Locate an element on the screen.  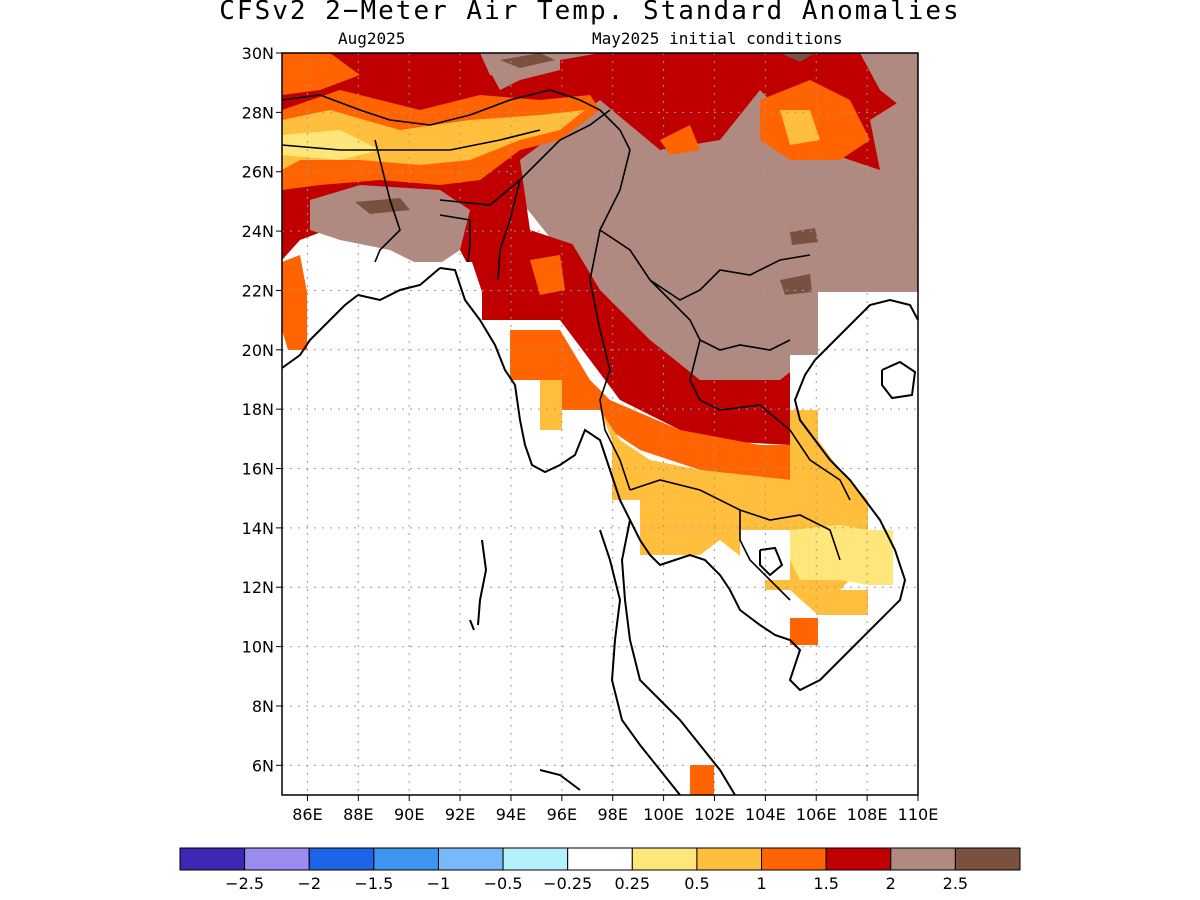
lon-tick-label: 90E is located at coordinates (409, 814).